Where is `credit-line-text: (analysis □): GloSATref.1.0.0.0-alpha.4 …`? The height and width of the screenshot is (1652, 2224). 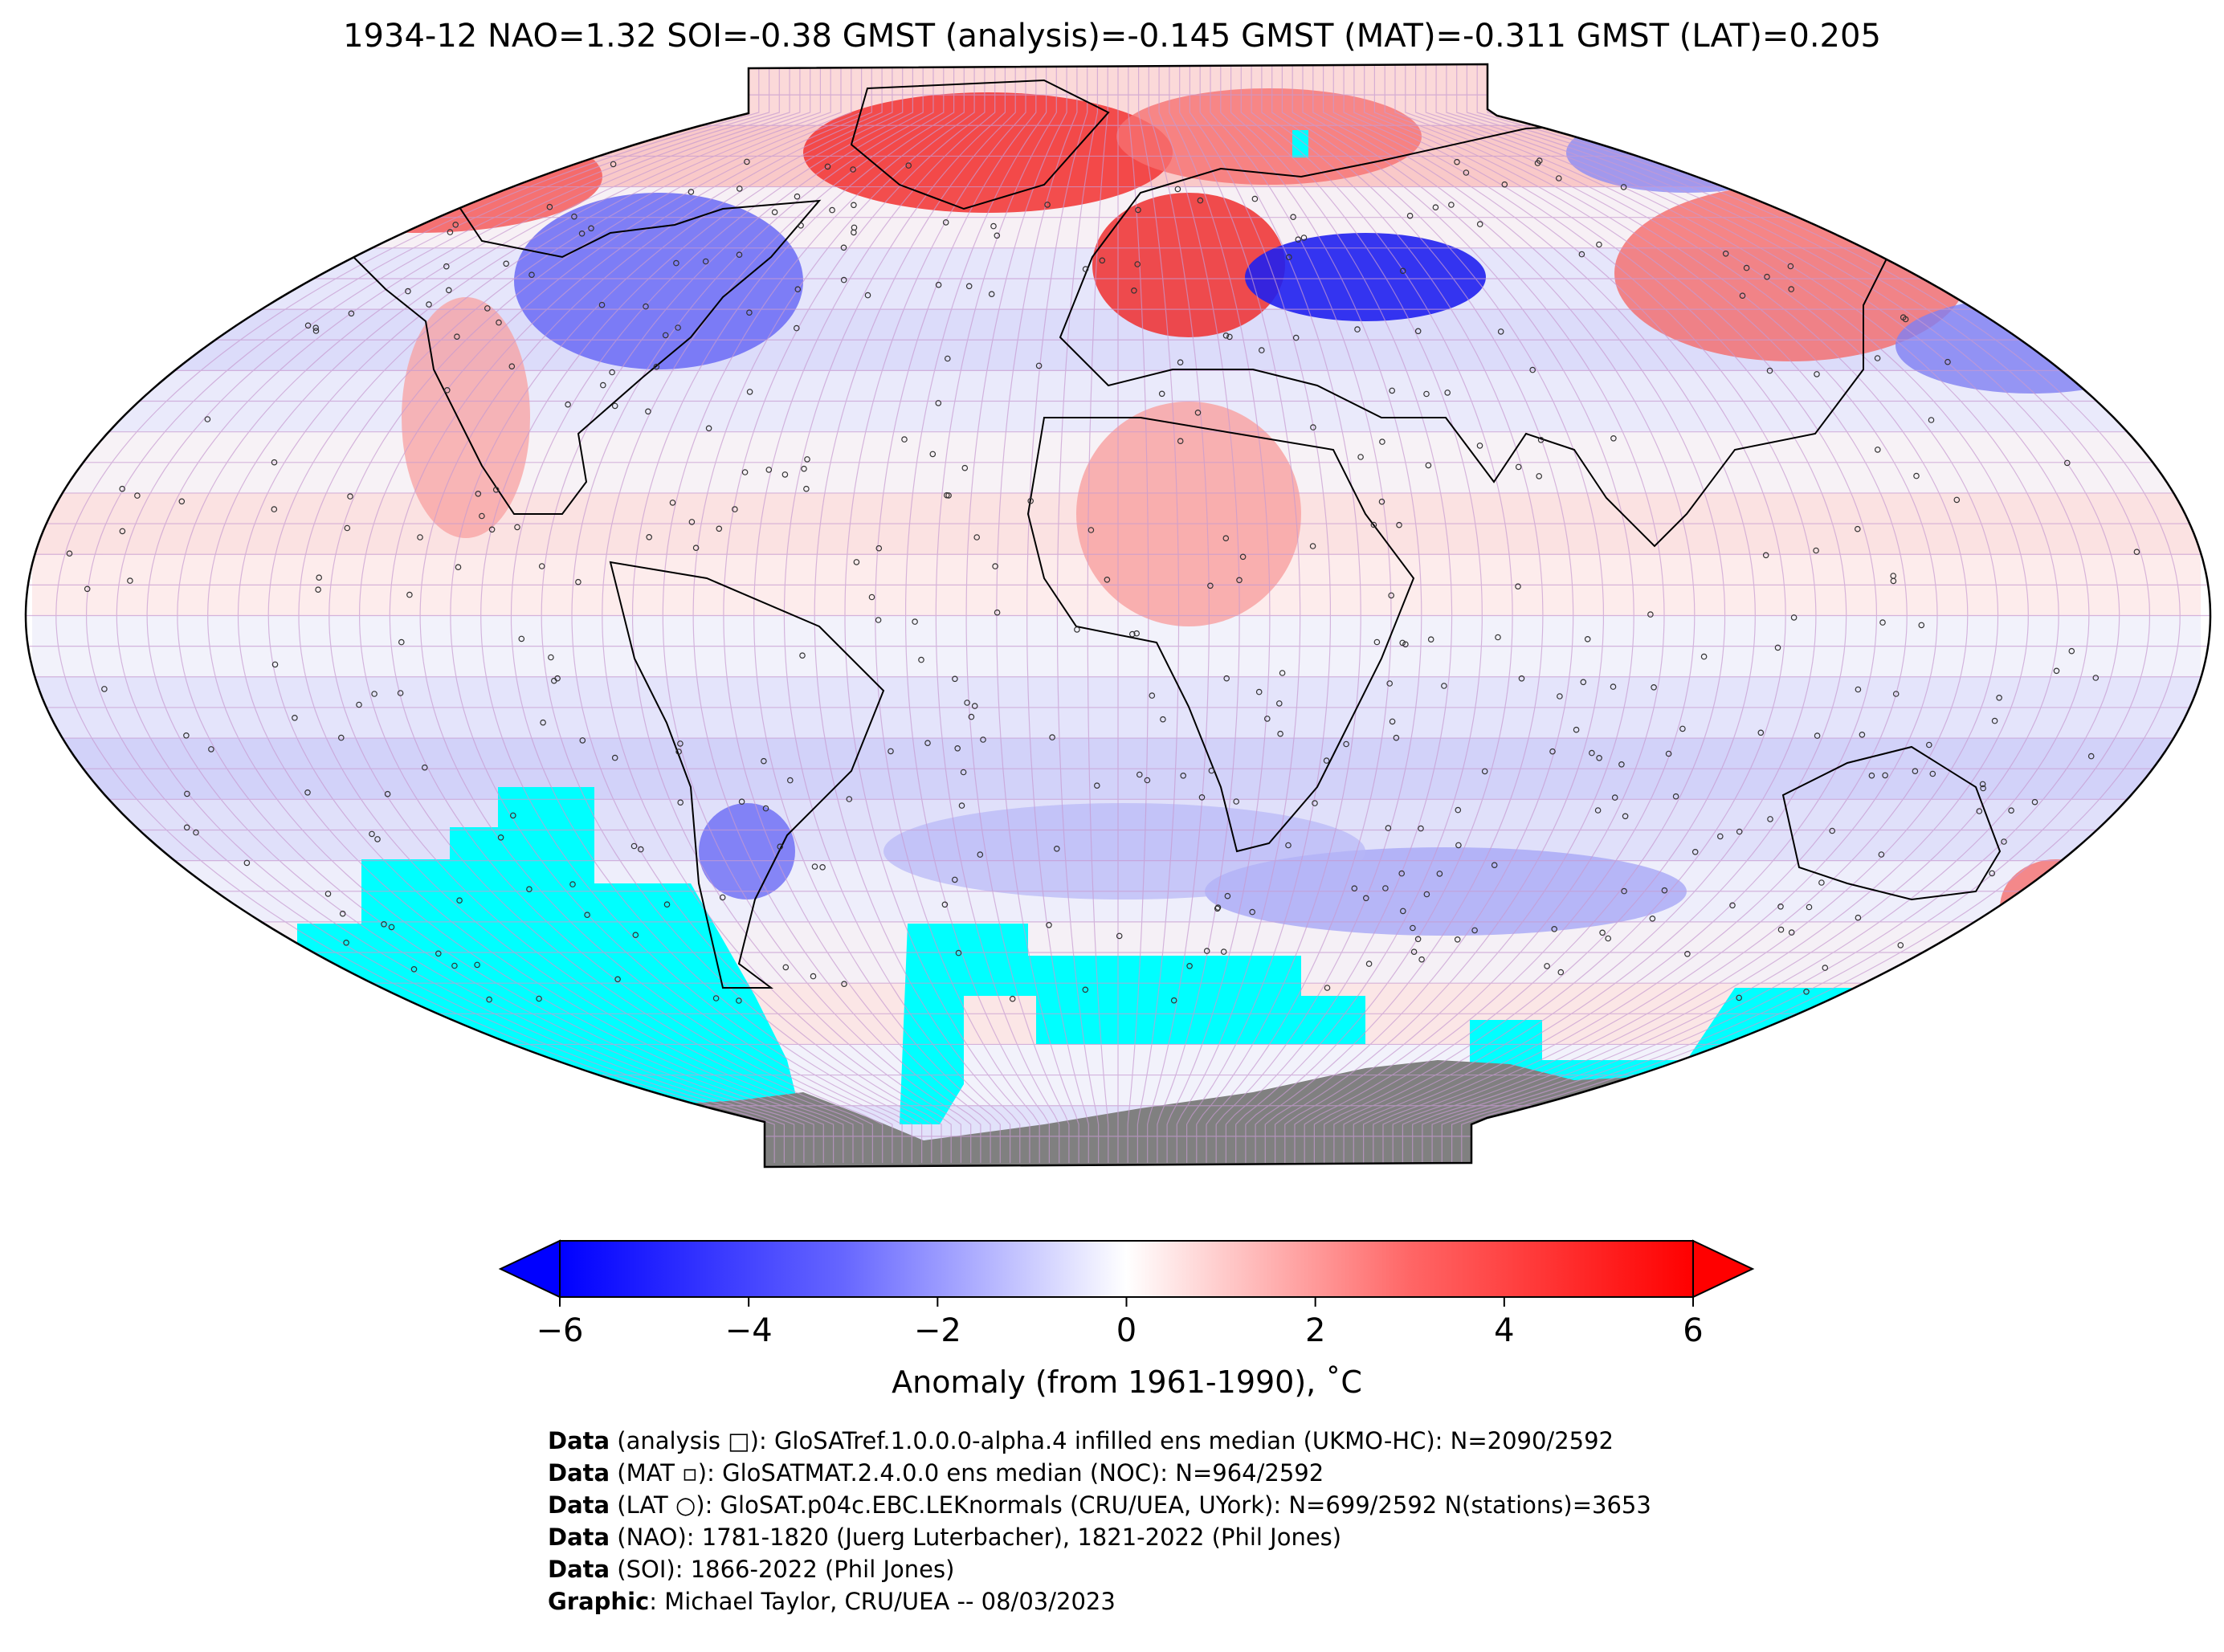
credit-line-text: (analysis □): GloSATref.1.0.0.0-alpha.4 … is located at coordinates (1112, 1440).